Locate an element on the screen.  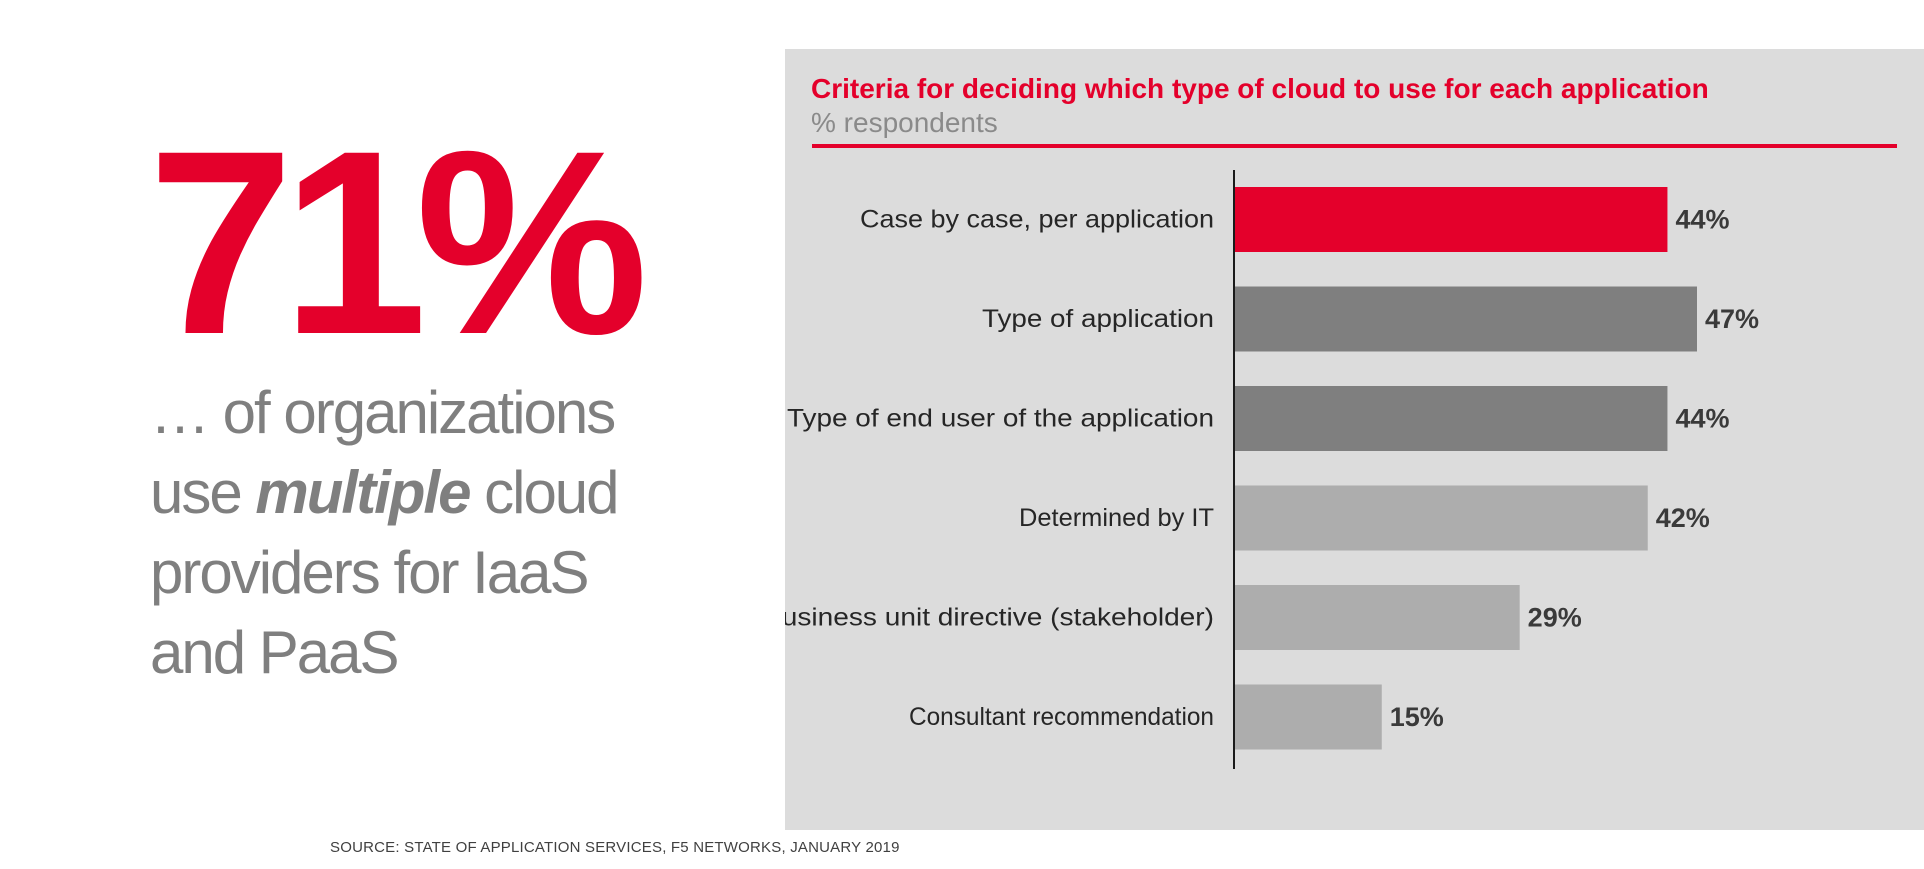
title-rule is located at coordinates (1354, 146).